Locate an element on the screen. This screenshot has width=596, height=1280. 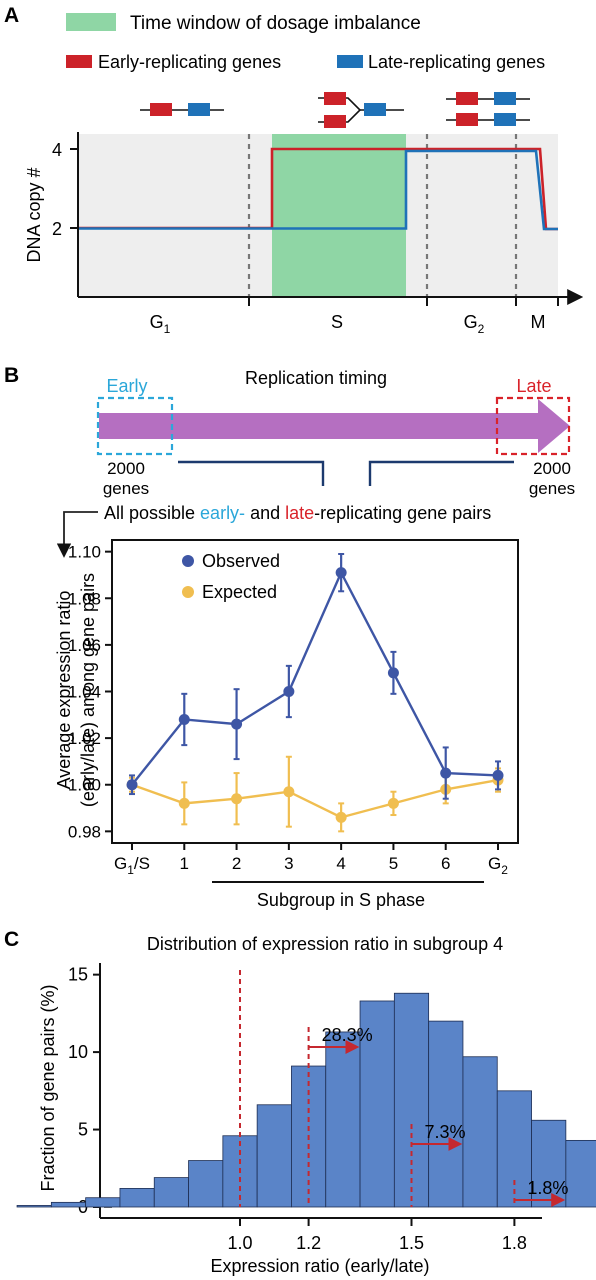
y-tick-label: 1.06 is located at coordinates (84, 645).